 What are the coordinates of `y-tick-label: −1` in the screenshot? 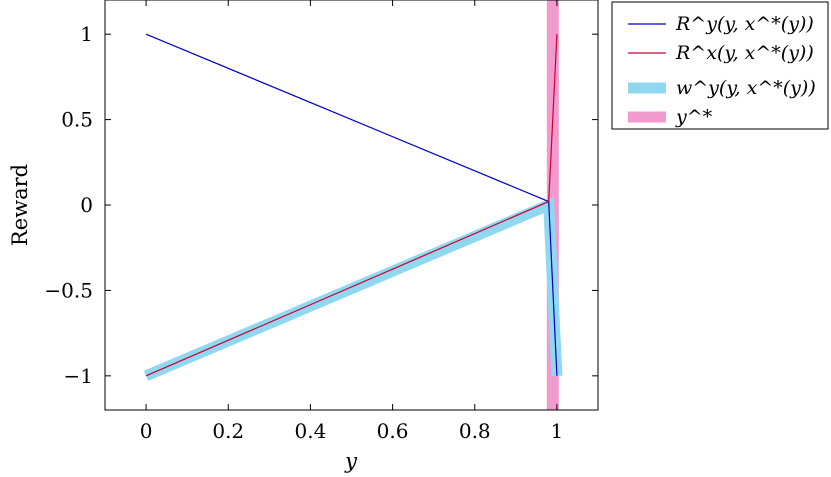 It's located at (78, 376).